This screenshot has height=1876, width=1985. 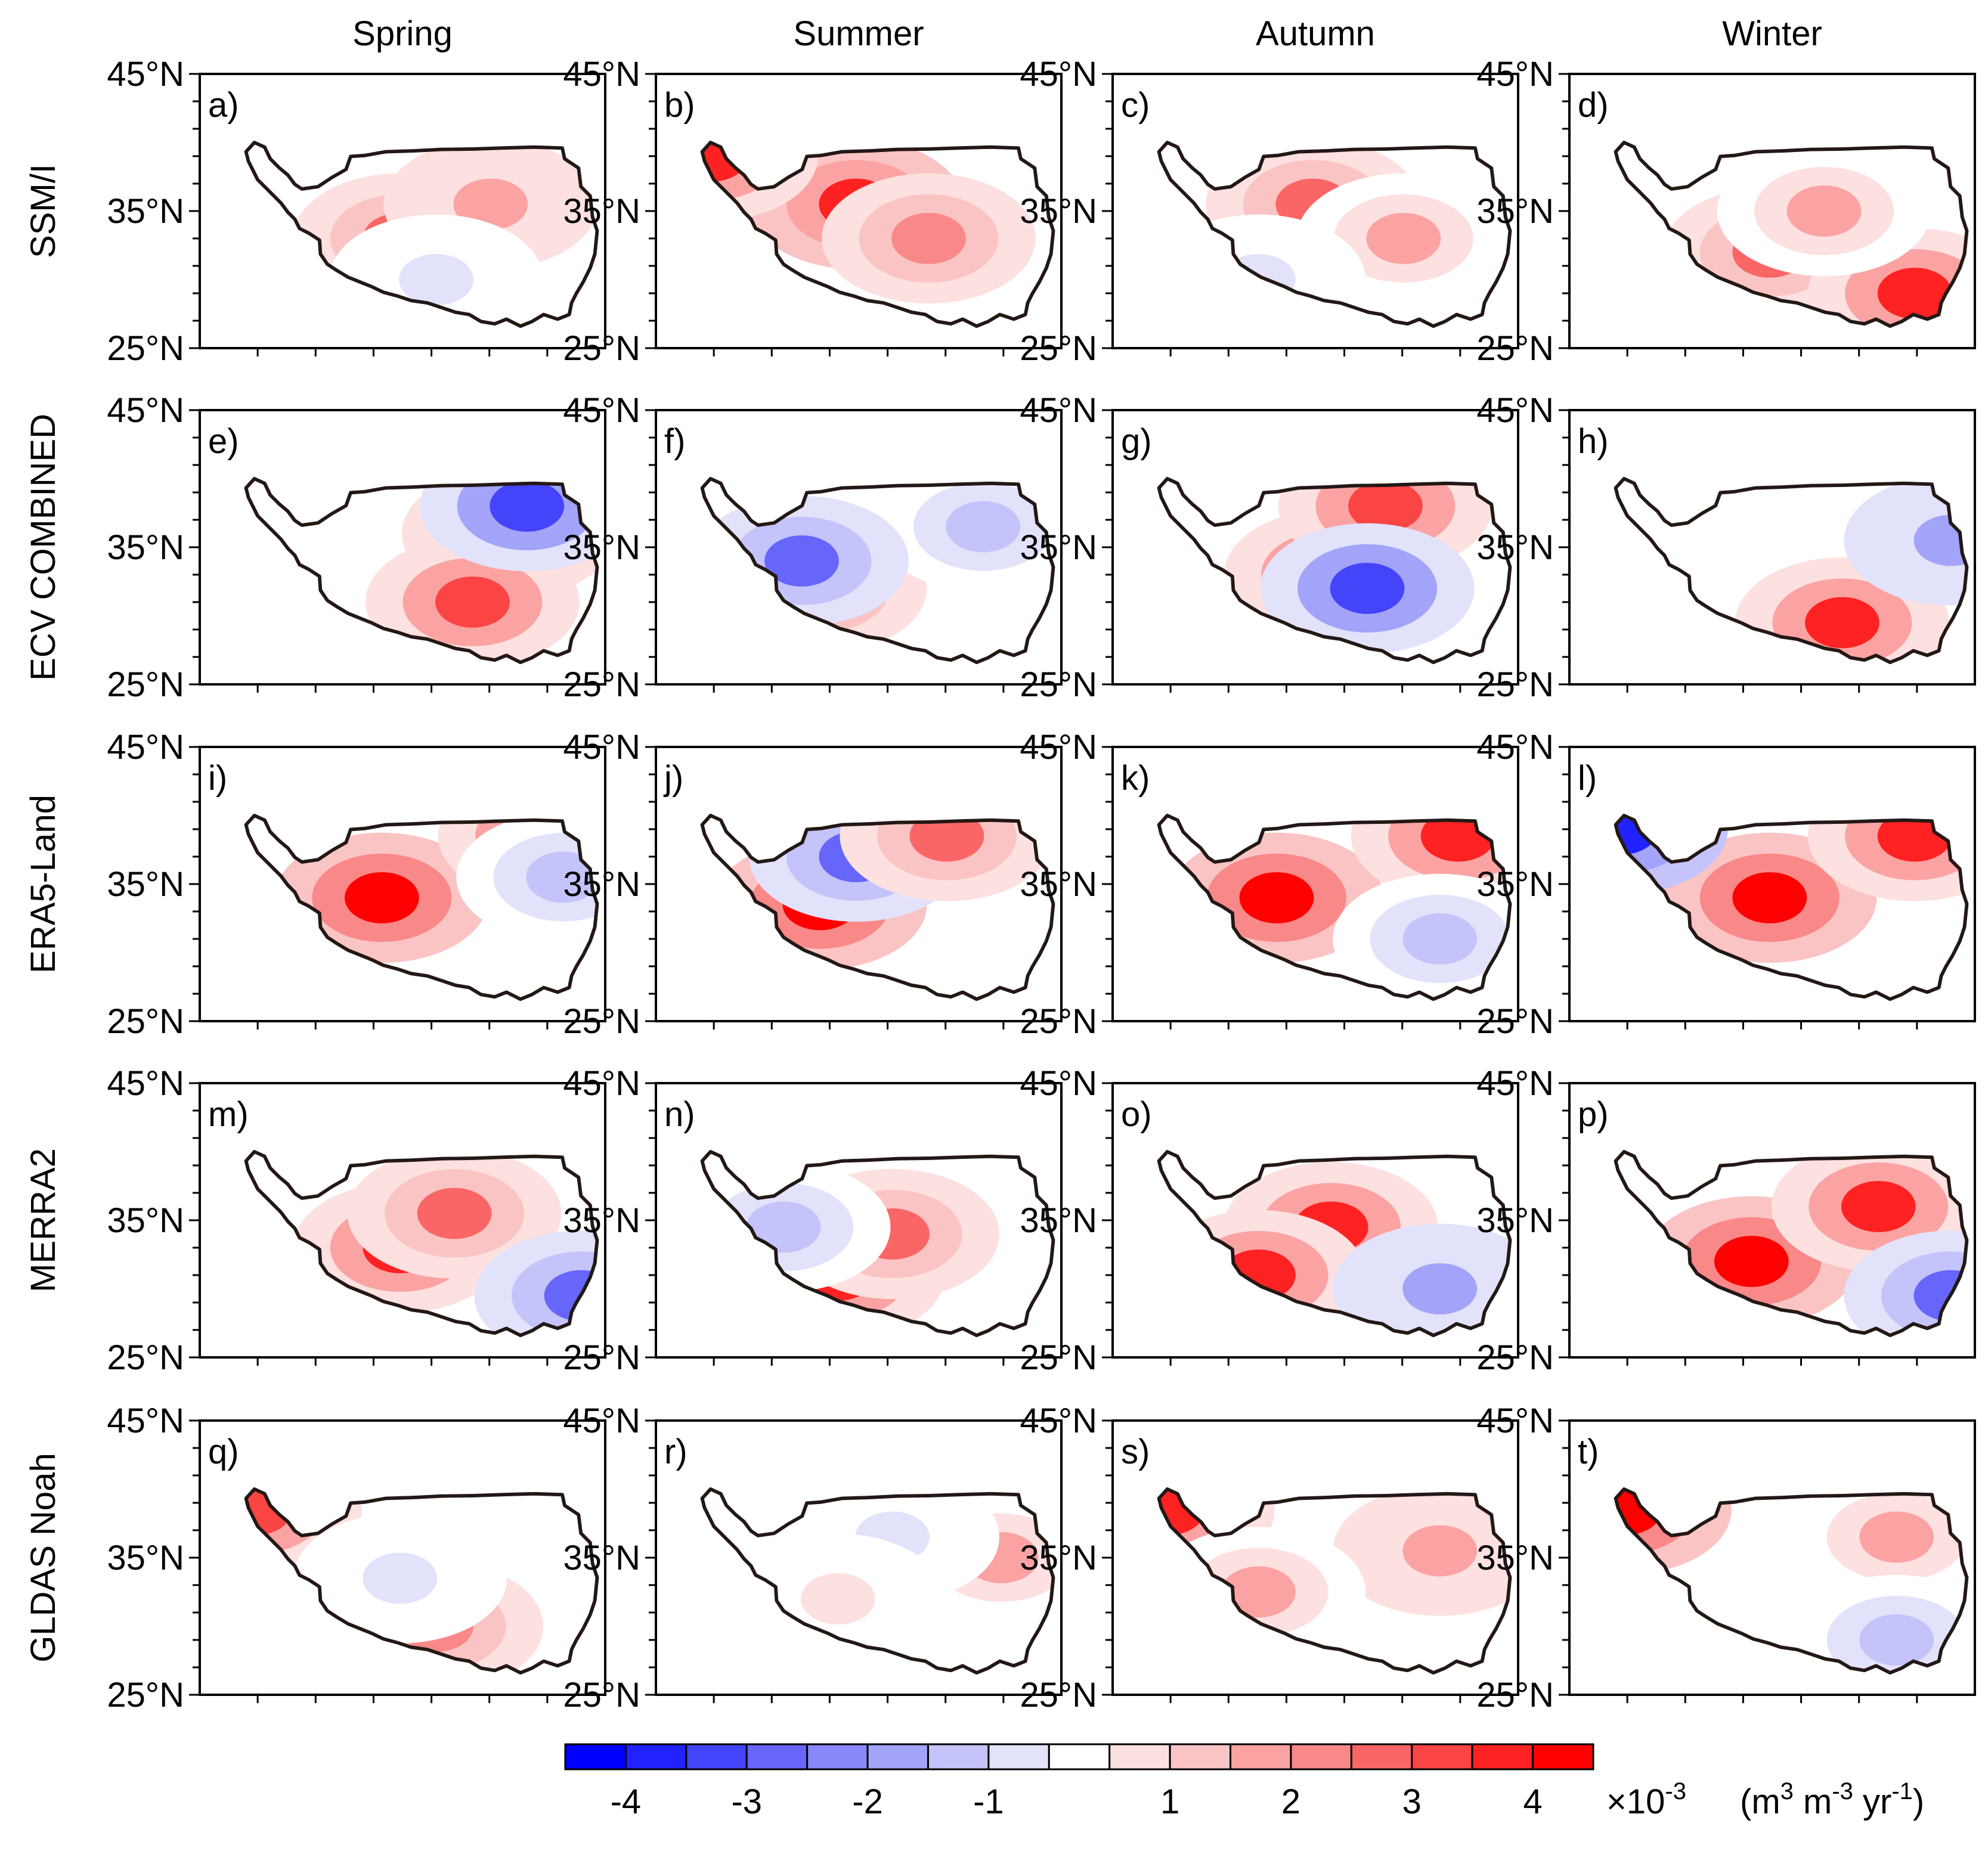 I want to click on map-panel-h: 45°N 35°N 25°N h), so click(x=1726, y=547).